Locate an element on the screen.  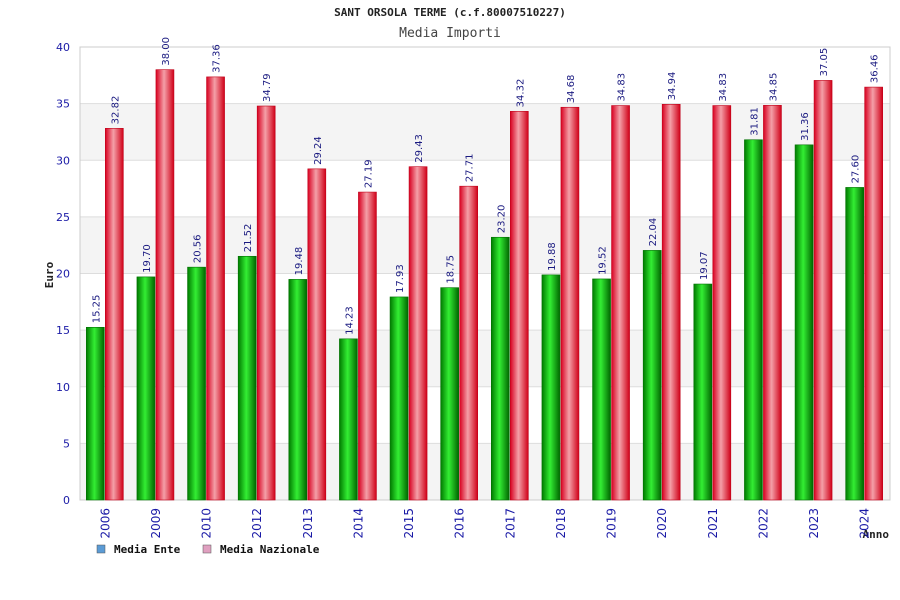
bar-media-ente-2012 is located at coordinates (247, 378).